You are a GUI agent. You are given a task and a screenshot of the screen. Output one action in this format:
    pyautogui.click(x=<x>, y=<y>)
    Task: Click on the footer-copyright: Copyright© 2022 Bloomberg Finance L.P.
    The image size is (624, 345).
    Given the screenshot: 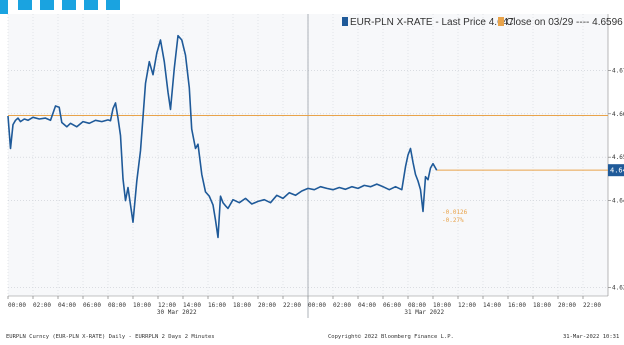 What is the action you would take?
    pyautogui.click(x=391, y=337)
    